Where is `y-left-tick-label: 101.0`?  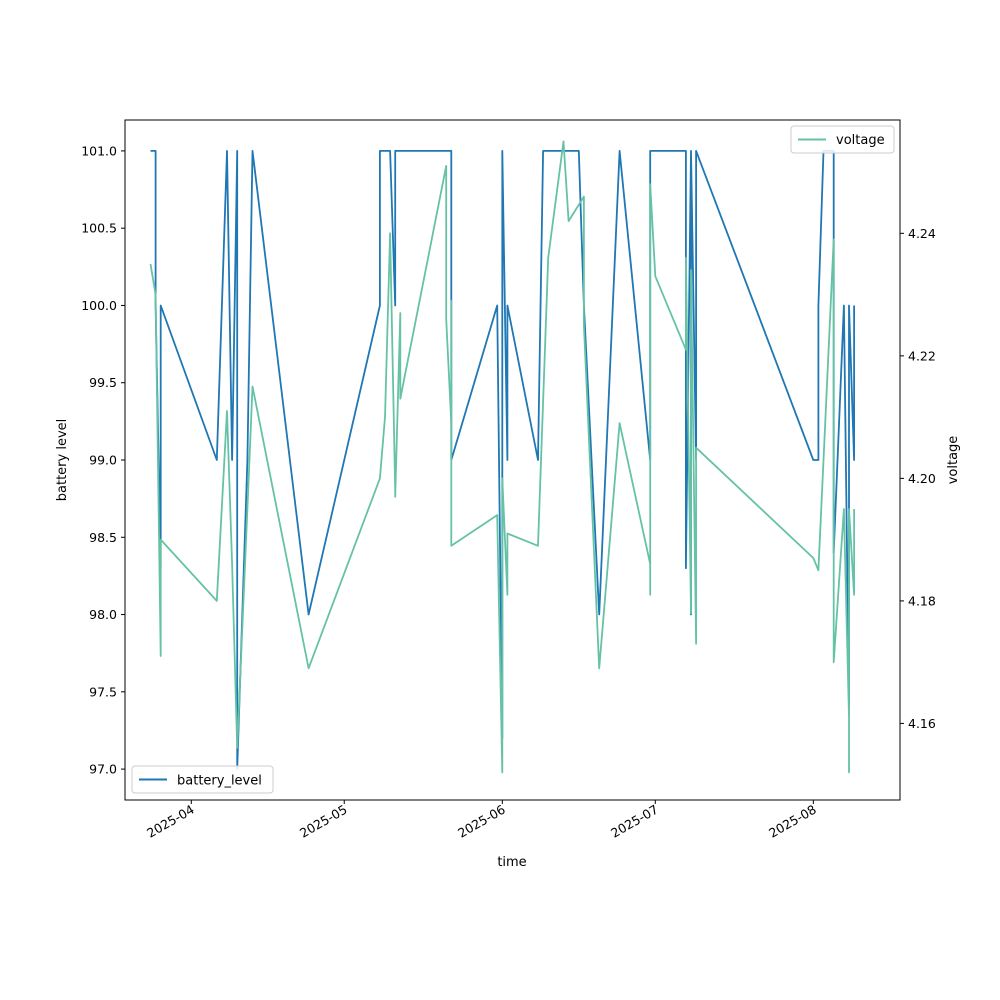 y-left-tick-label: 101.0 is located at coordinates (99, 150).